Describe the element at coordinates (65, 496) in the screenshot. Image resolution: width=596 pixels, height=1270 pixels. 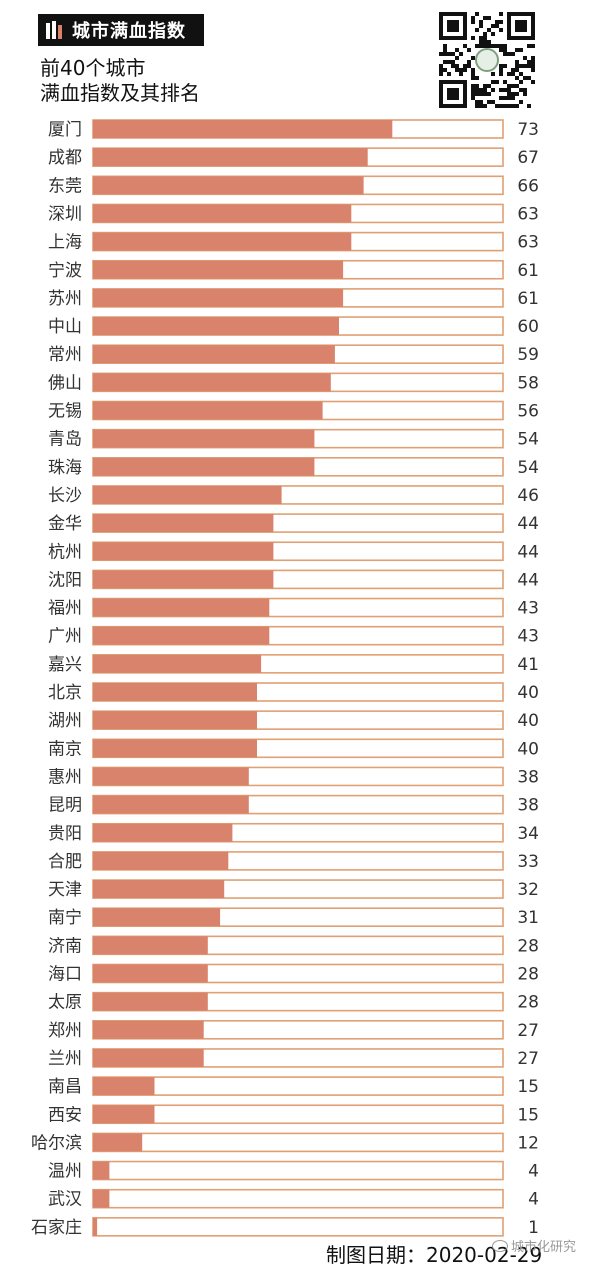
I see `category-label: 长沙` at that location.